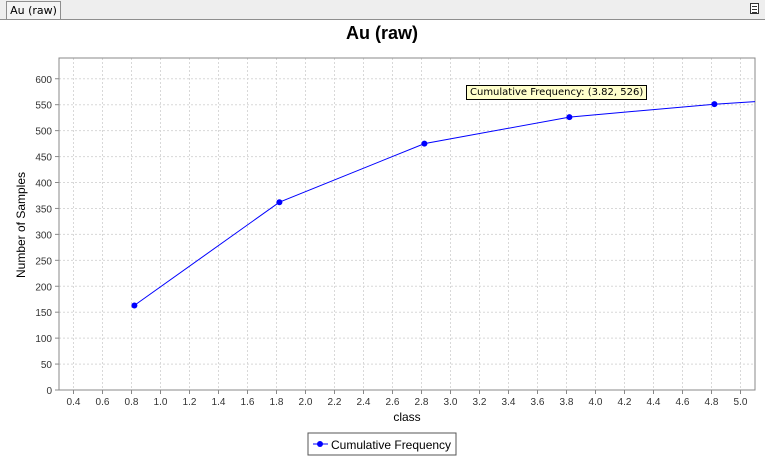  What do you see at coordinates (43, 261) in the screenshot?
I see `y-tick-label: 250` at bounding box center [43, 261].